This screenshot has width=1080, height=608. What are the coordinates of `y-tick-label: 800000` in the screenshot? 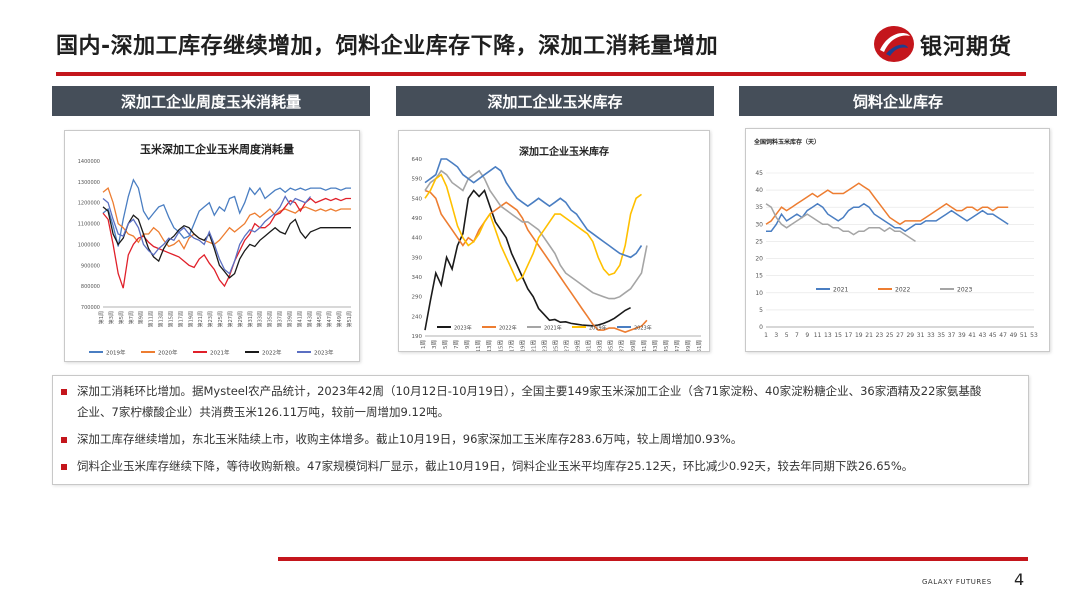 It's located at (90, 287).